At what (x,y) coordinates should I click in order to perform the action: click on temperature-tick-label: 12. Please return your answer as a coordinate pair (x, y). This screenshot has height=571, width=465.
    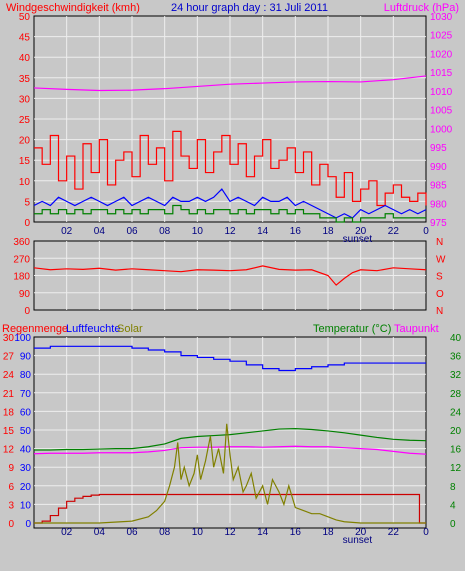
    Looking at the image, I should click on (456, 468).